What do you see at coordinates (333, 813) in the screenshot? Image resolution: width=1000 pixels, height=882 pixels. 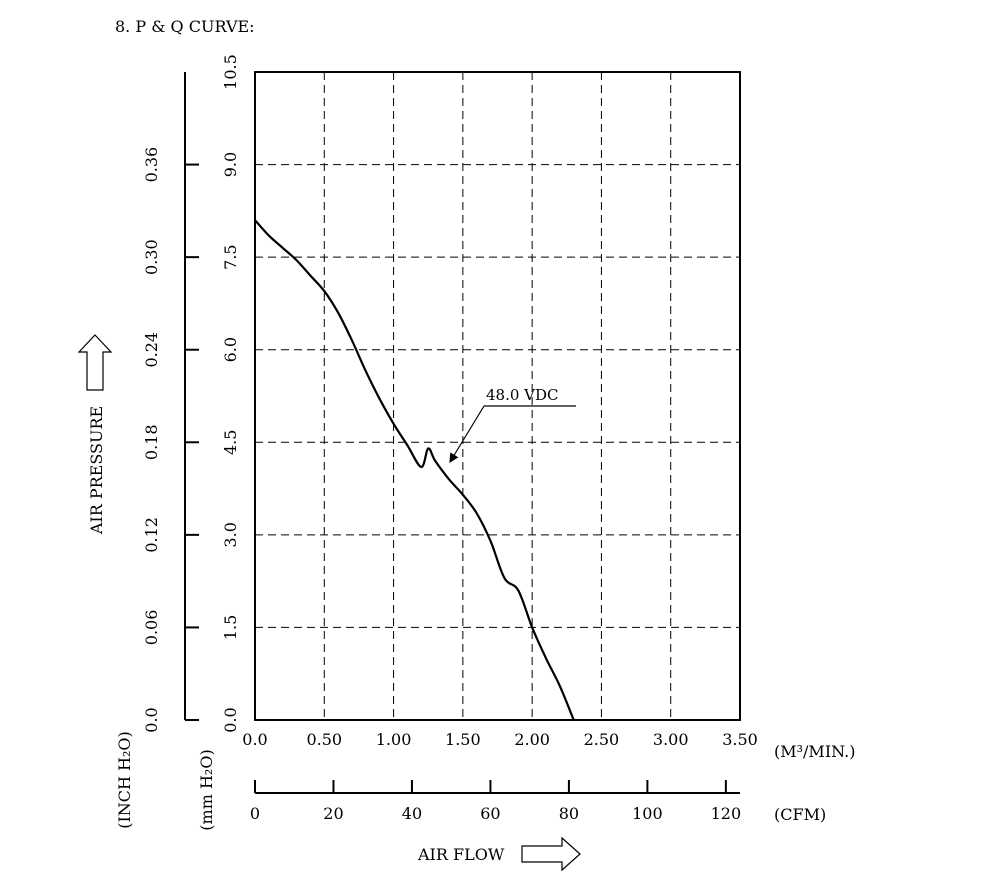 I see `cfm-tick-label: 20` at bounding box center [333, 813].